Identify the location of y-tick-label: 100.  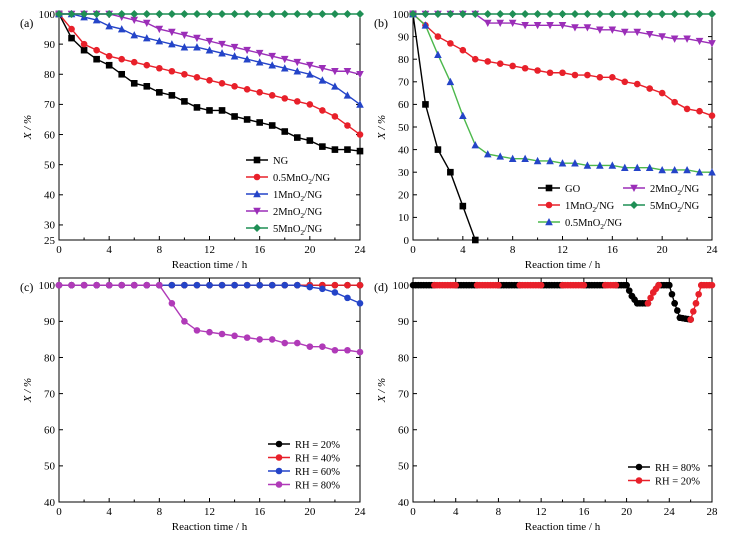
(47, 286).